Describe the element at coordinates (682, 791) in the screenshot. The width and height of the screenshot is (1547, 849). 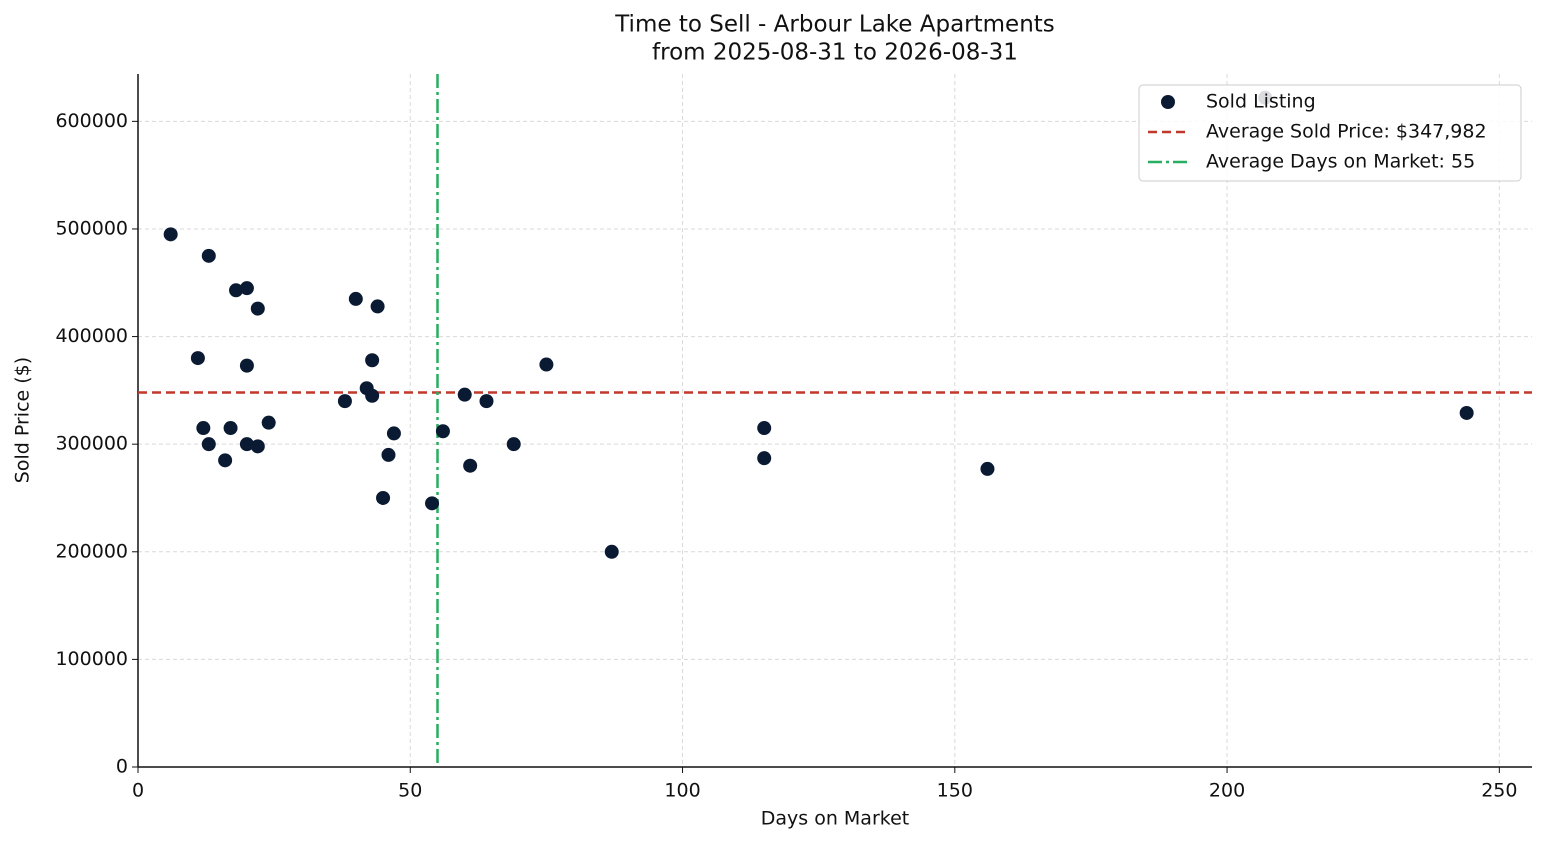
I see `x-tick-label: 100` at that location.